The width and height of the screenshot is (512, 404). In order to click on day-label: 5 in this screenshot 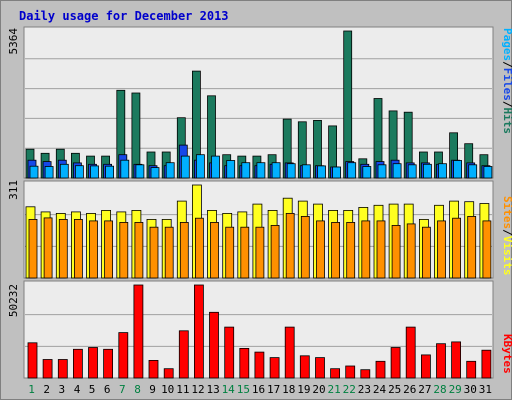, I will do `click(92, 389)`.